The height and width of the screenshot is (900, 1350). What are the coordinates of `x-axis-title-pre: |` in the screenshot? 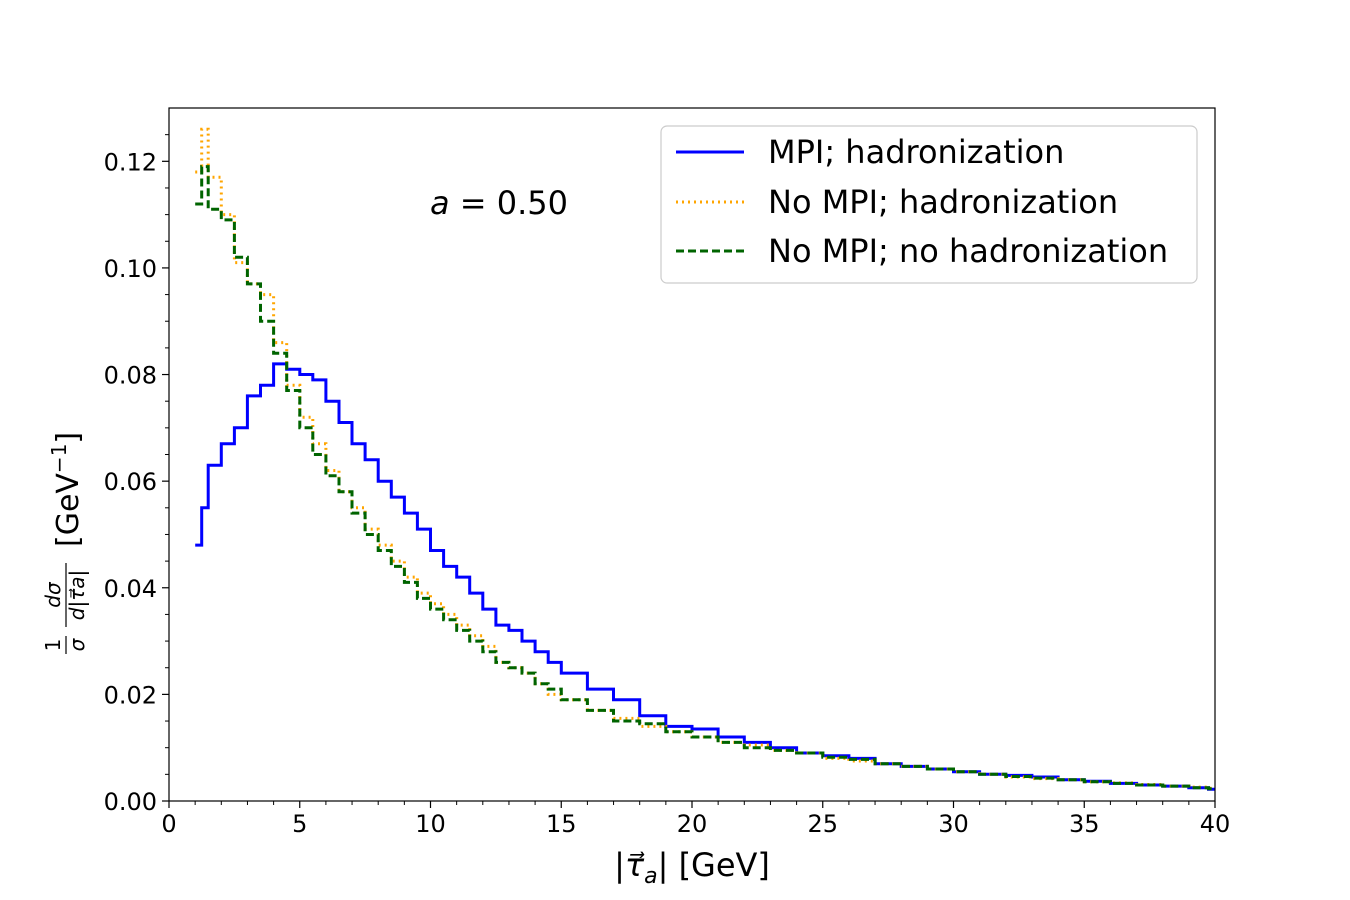 It's located at (619, 865).